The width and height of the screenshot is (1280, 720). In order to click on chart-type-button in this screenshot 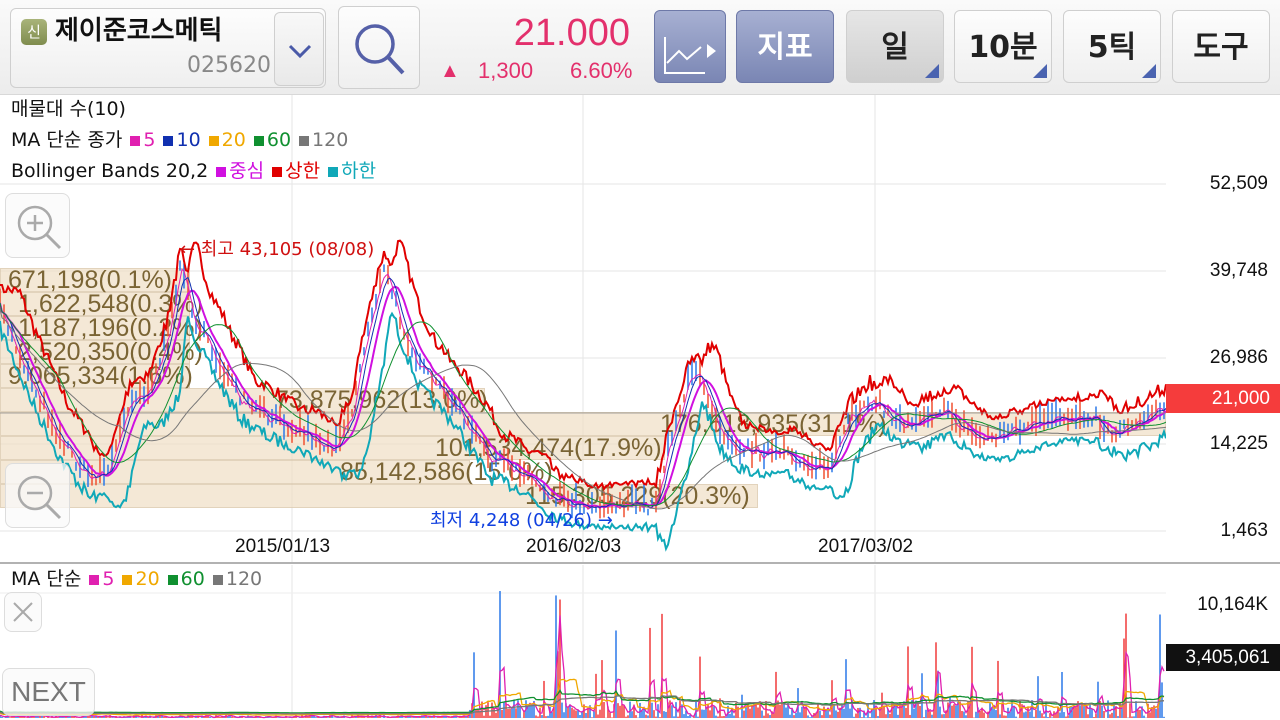, I will do `click(690, 46)`.